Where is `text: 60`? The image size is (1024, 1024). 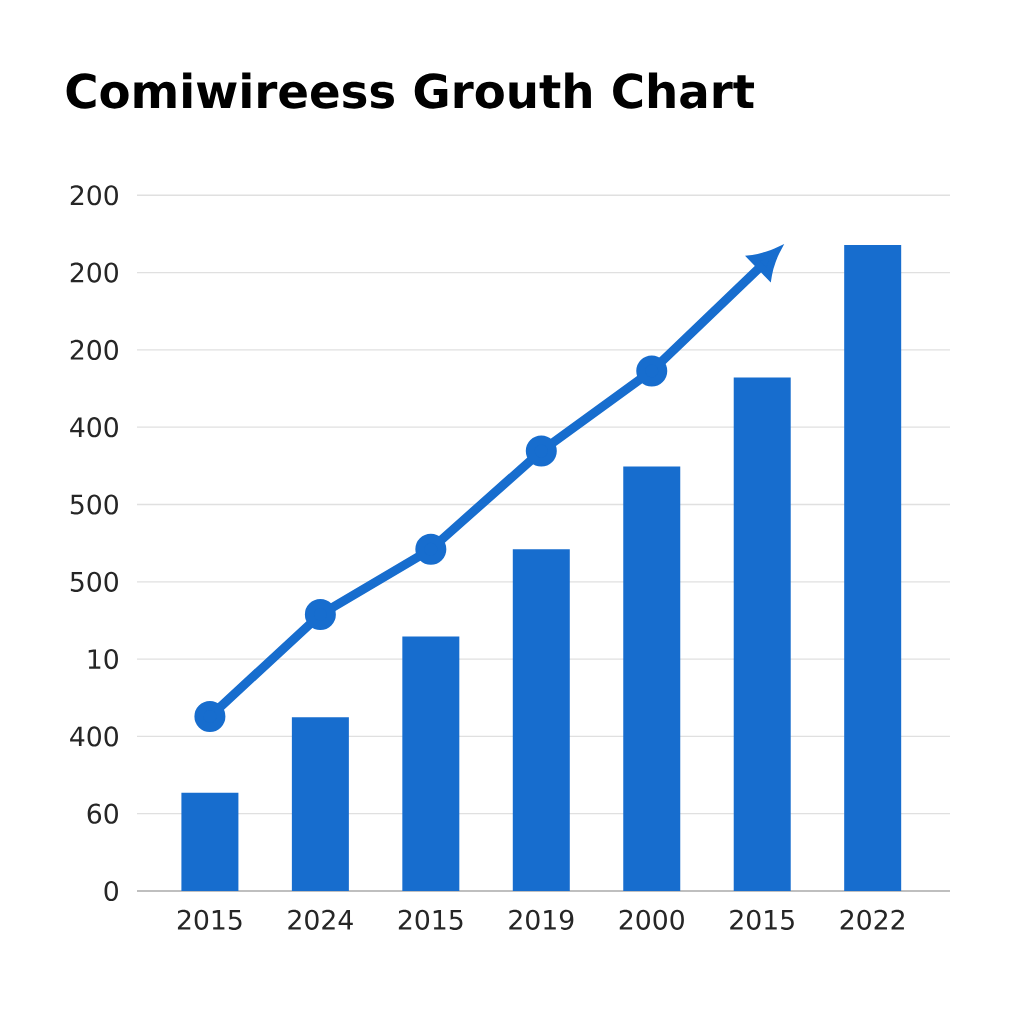
text: 60 is located at coordinates (102, 813).